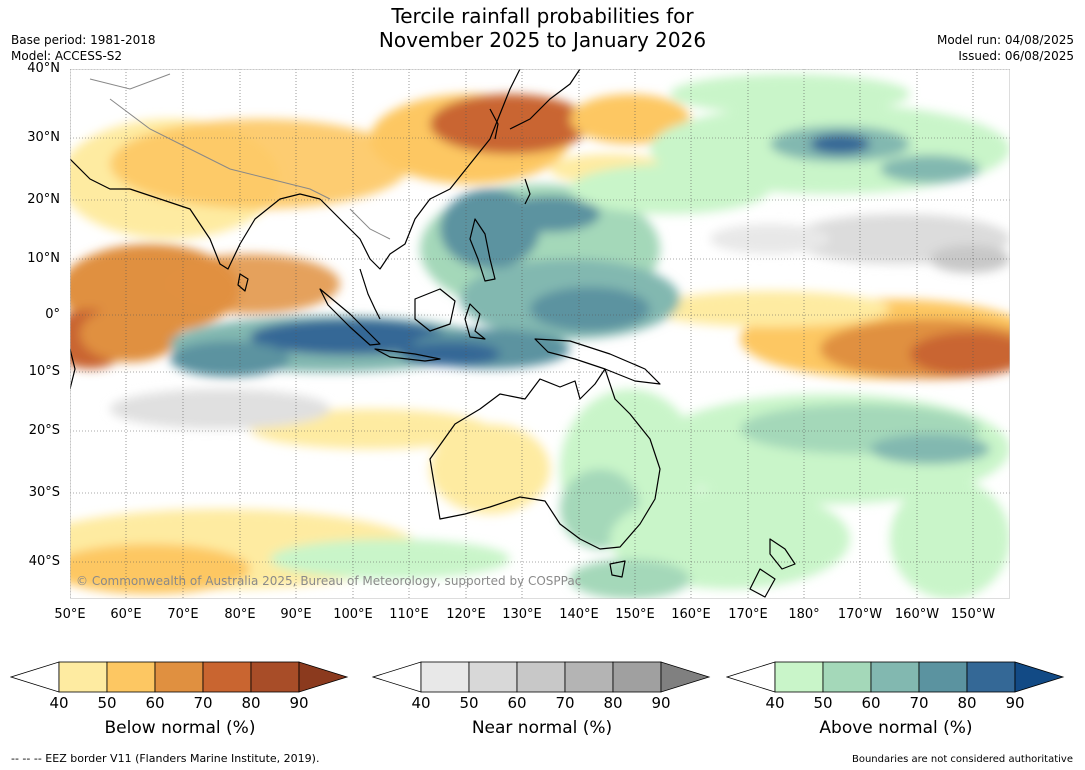 The height and width of the screenshot is (770, 1085). What do you see at coordinates (251, 703) in the screenshot?
I see `tick-below-80: 80` at bounding box center [251, 703].